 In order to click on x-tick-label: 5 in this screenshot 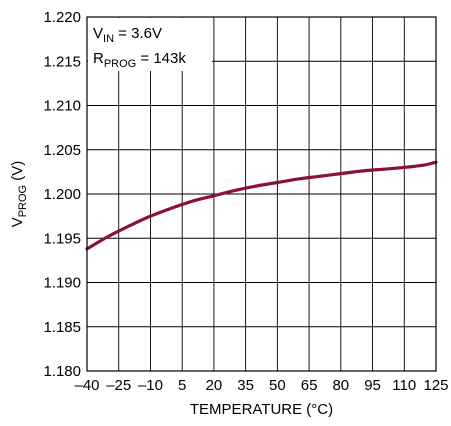, I will do `click(182, 385)`.